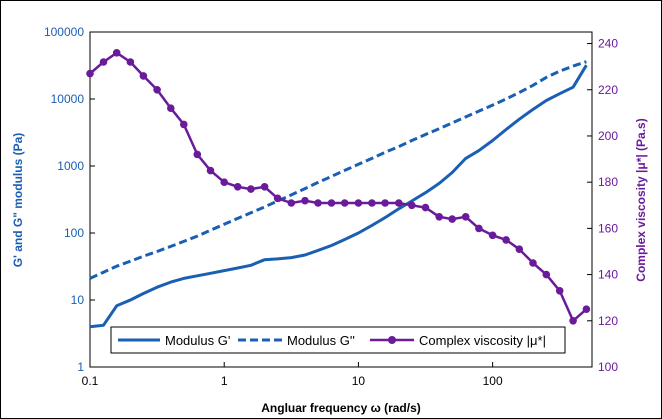 Image resolution: width=662 pixels, height=419 pixels. What do you see at coordinates (482, 340) in the screenshot?
I see `legend-label-viscosity: Complex viscosity |μ*|` at bounding box center [482, 340].